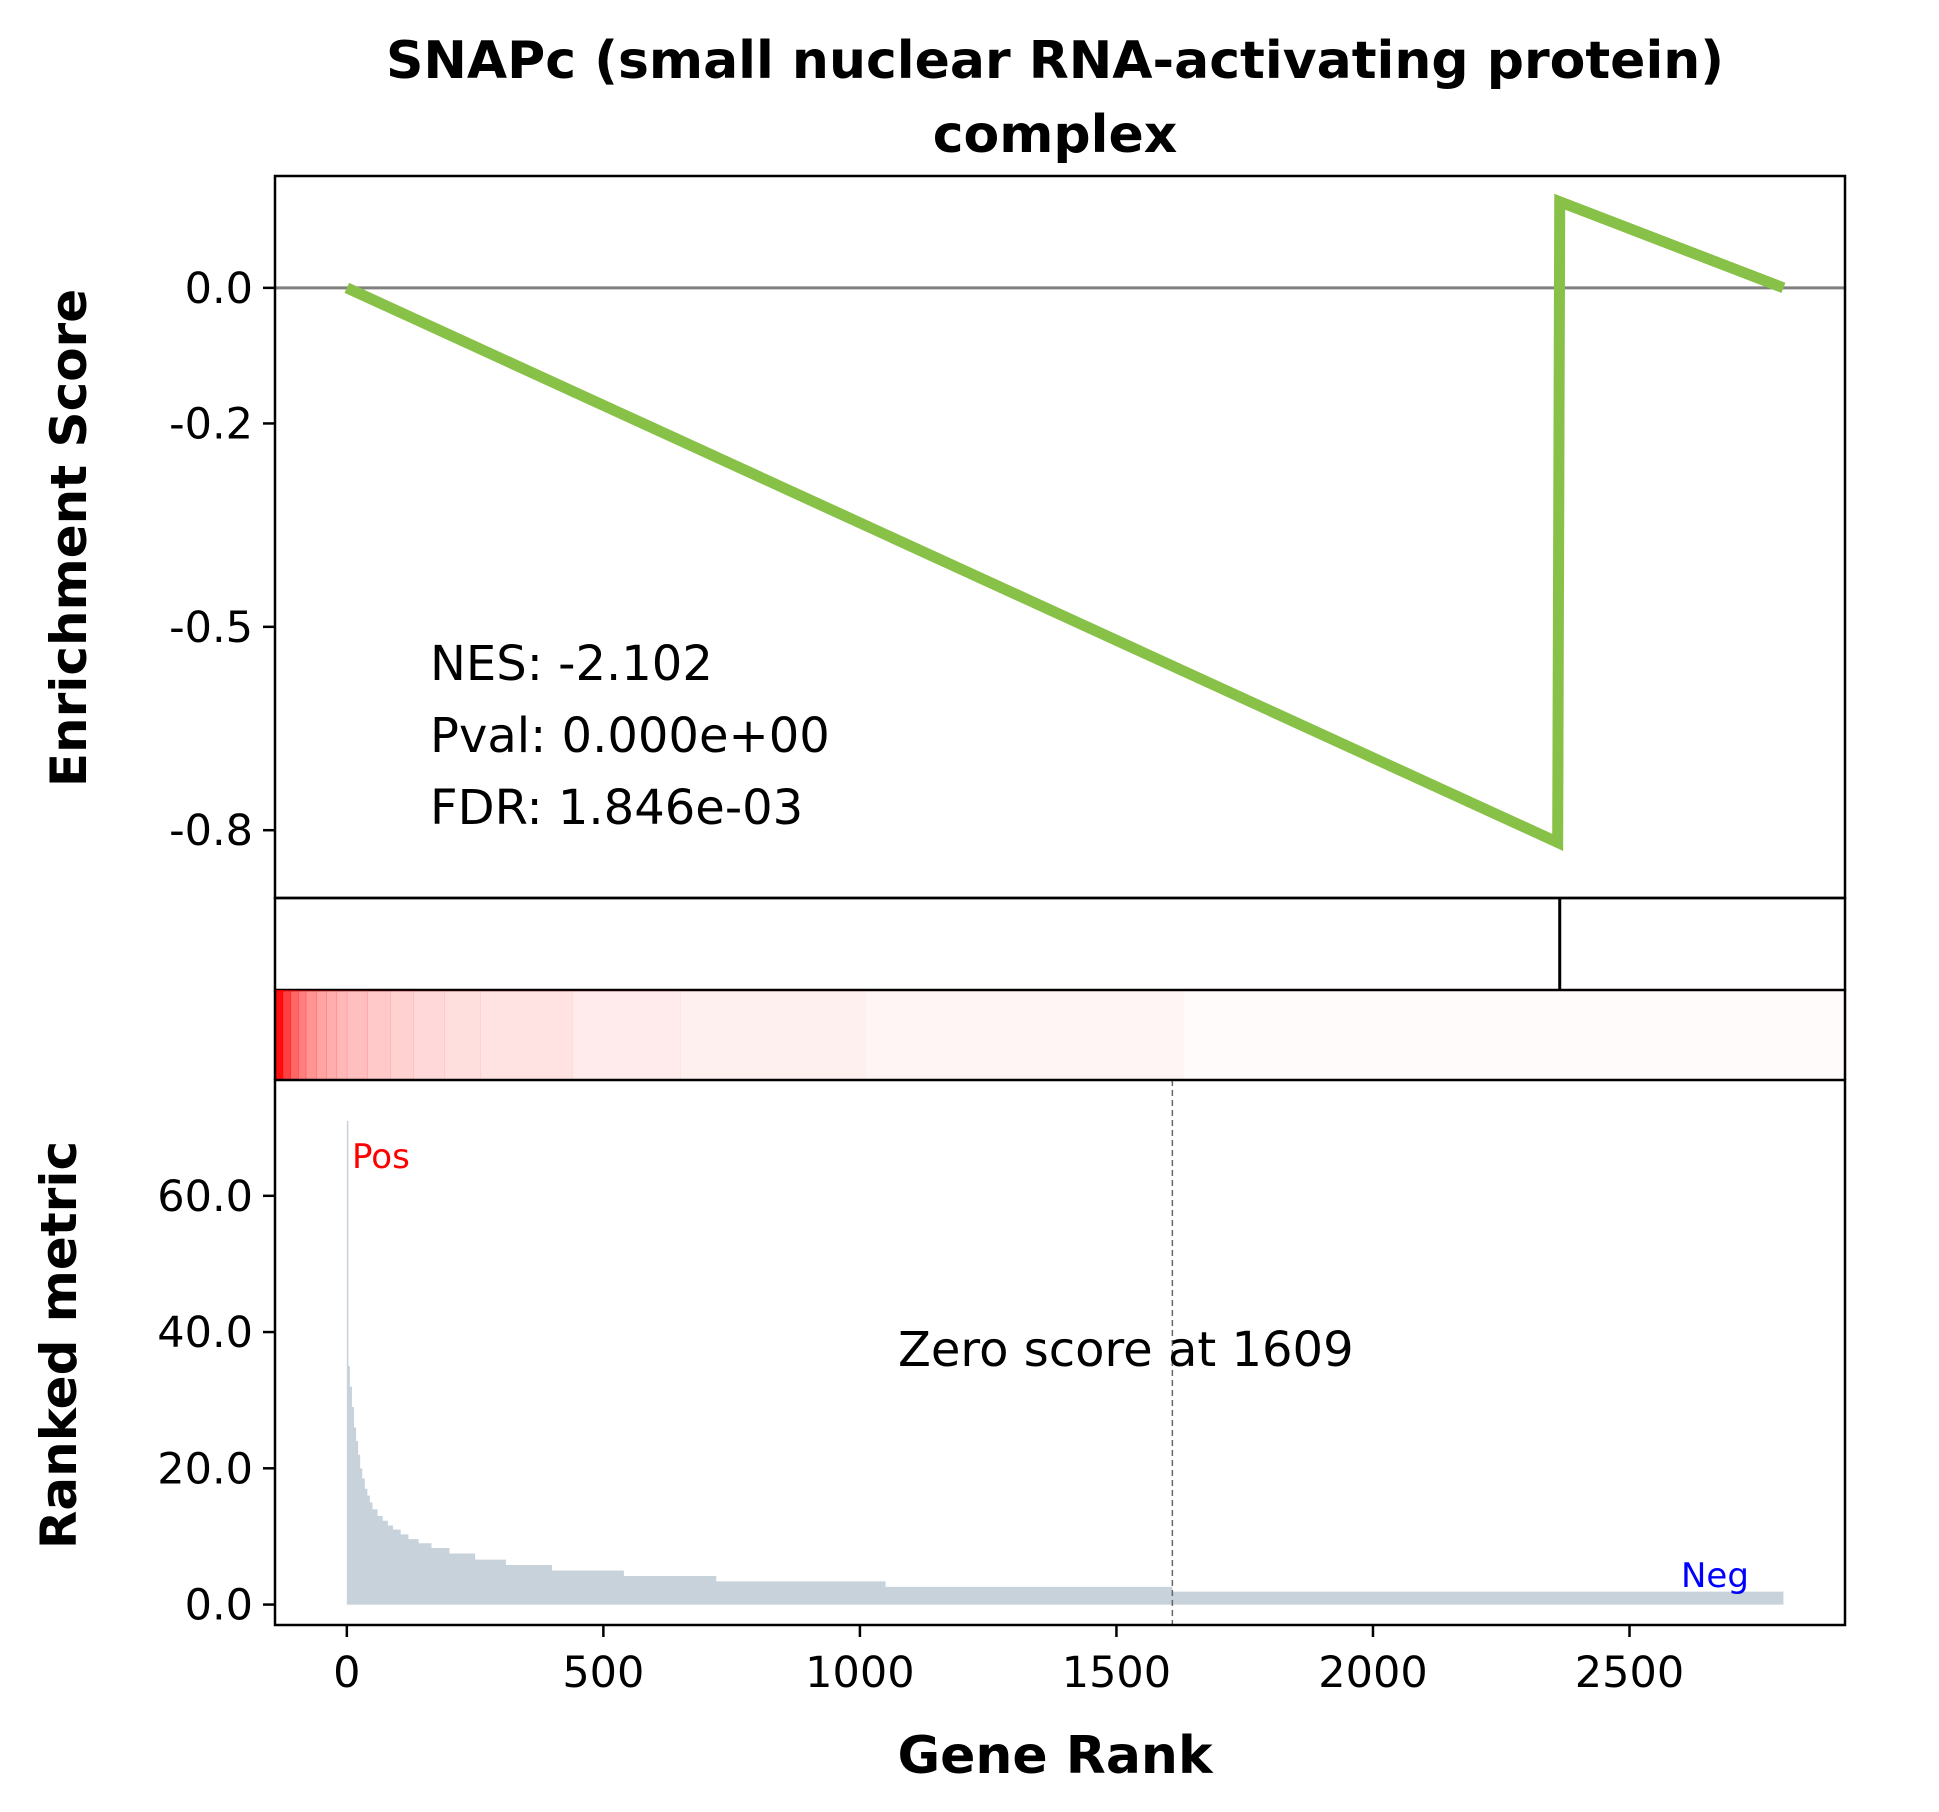 The width and height of the screenshot is (1939, 1812). Describe the element at coordinates (211, 424) in the screenshot. I see `es-y-tick-label: -0.2` at that location.